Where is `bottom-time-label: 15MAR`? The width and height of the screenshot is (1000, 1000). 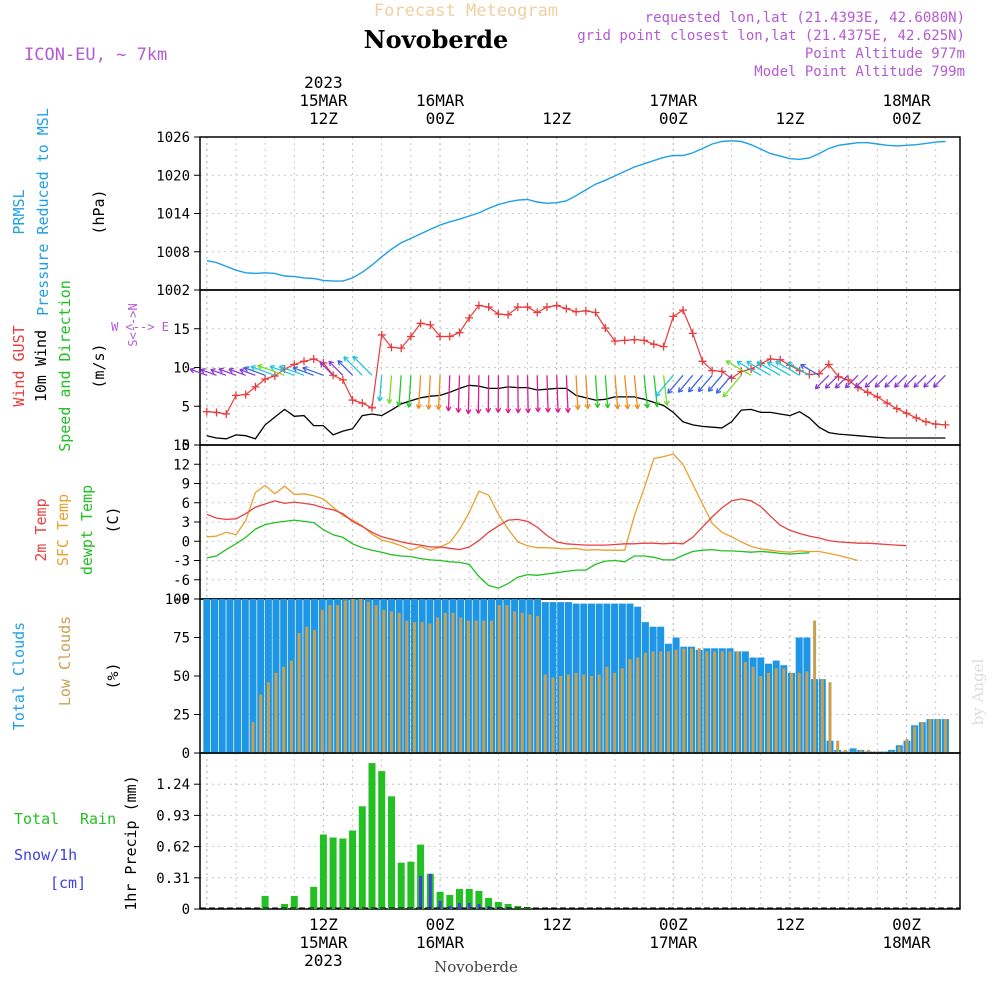 bottom-time-label: 15MAR is located at coordinates (323, 942).